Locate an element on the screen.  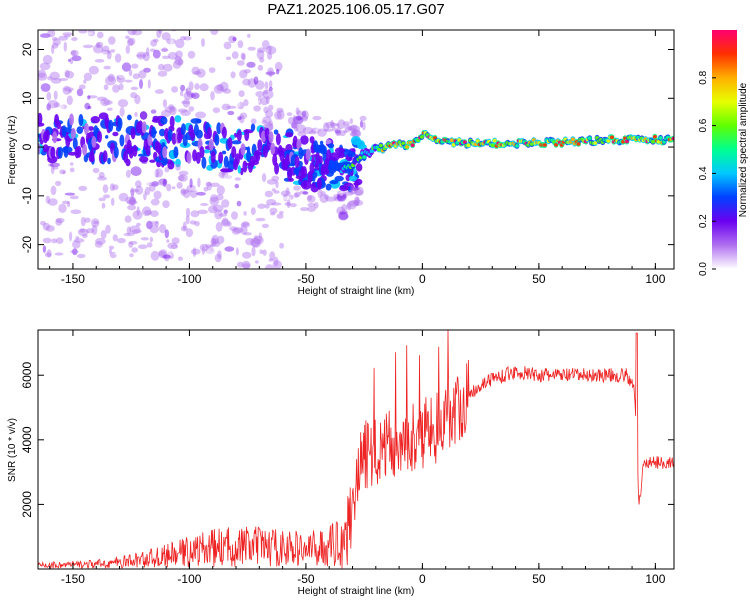
x-tick-label: 0 is located at coordinates (422, 579).